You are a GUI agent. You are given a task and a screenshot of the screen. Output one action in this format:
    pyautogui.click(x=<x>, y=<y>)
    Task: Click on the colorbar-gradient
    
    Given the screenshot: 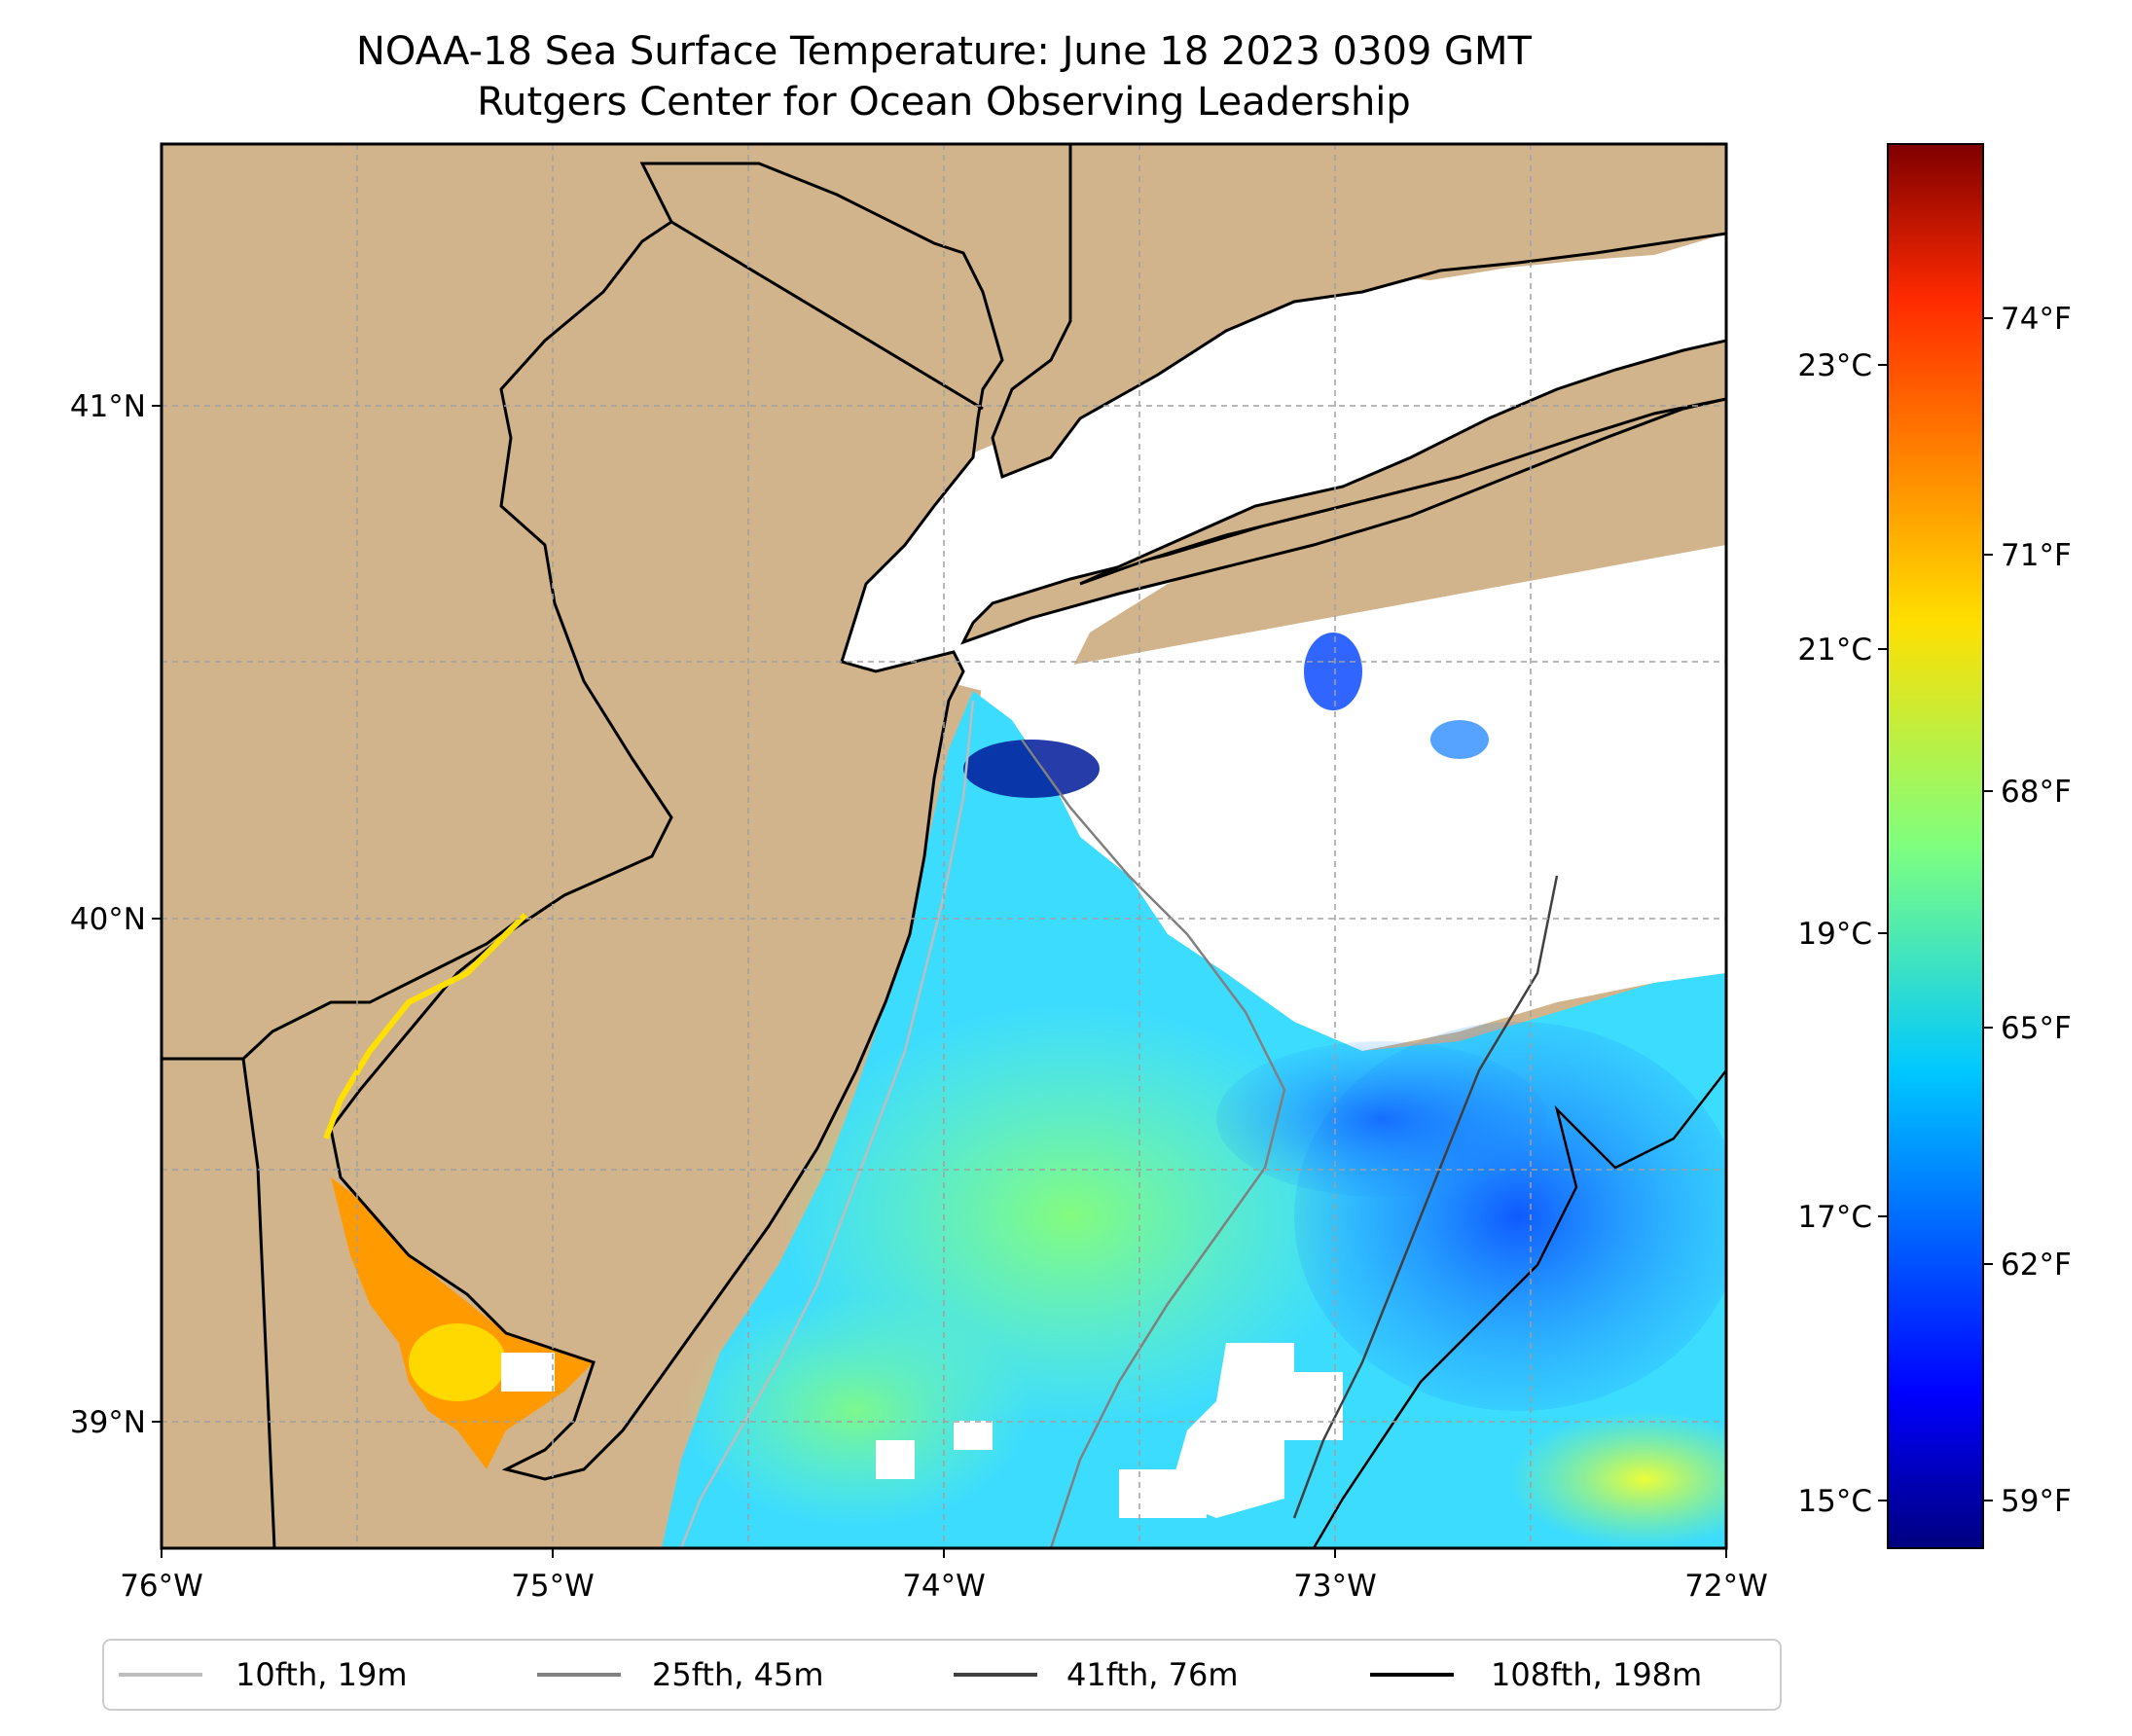 What is the action you would take?
    pyautogui.click(x=1936, y=846)
    